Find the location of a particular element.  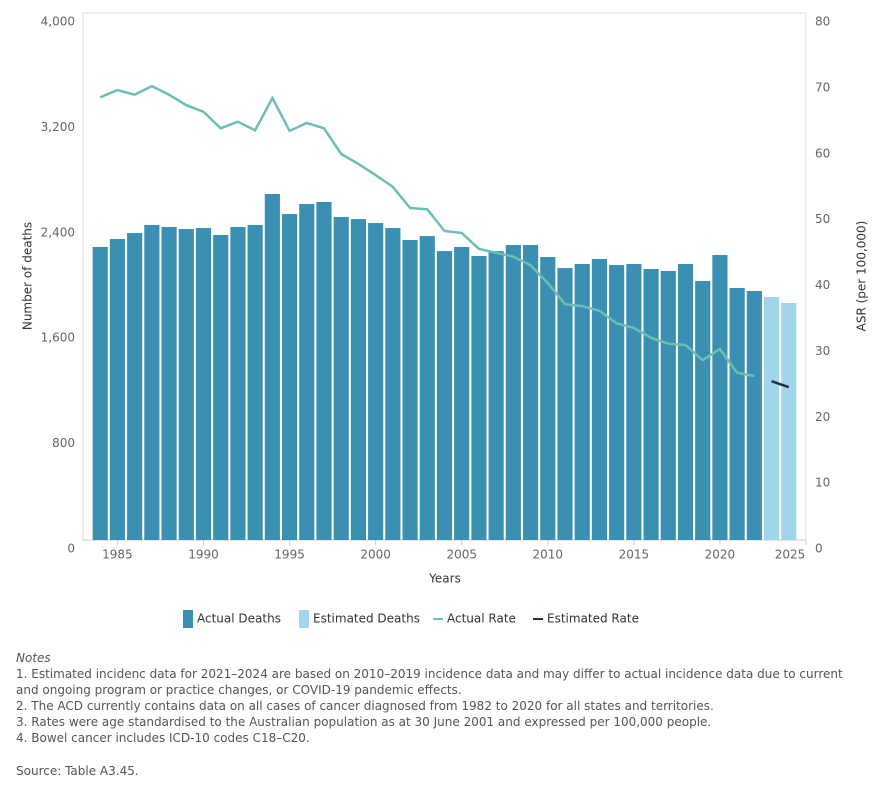

y2-tick-label: 50 is located at coordinates (822, 219).